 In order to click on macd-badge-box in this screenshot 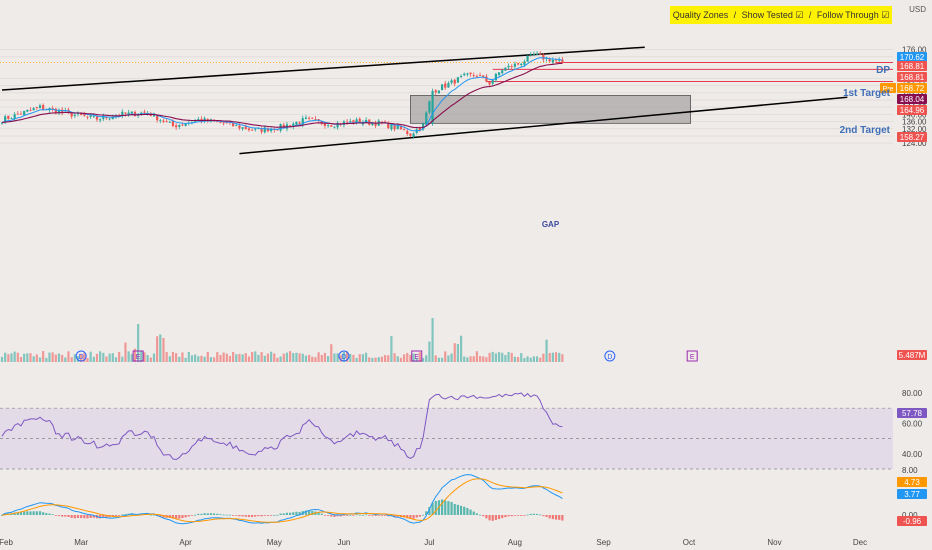, I will do `click(912, 482)`.